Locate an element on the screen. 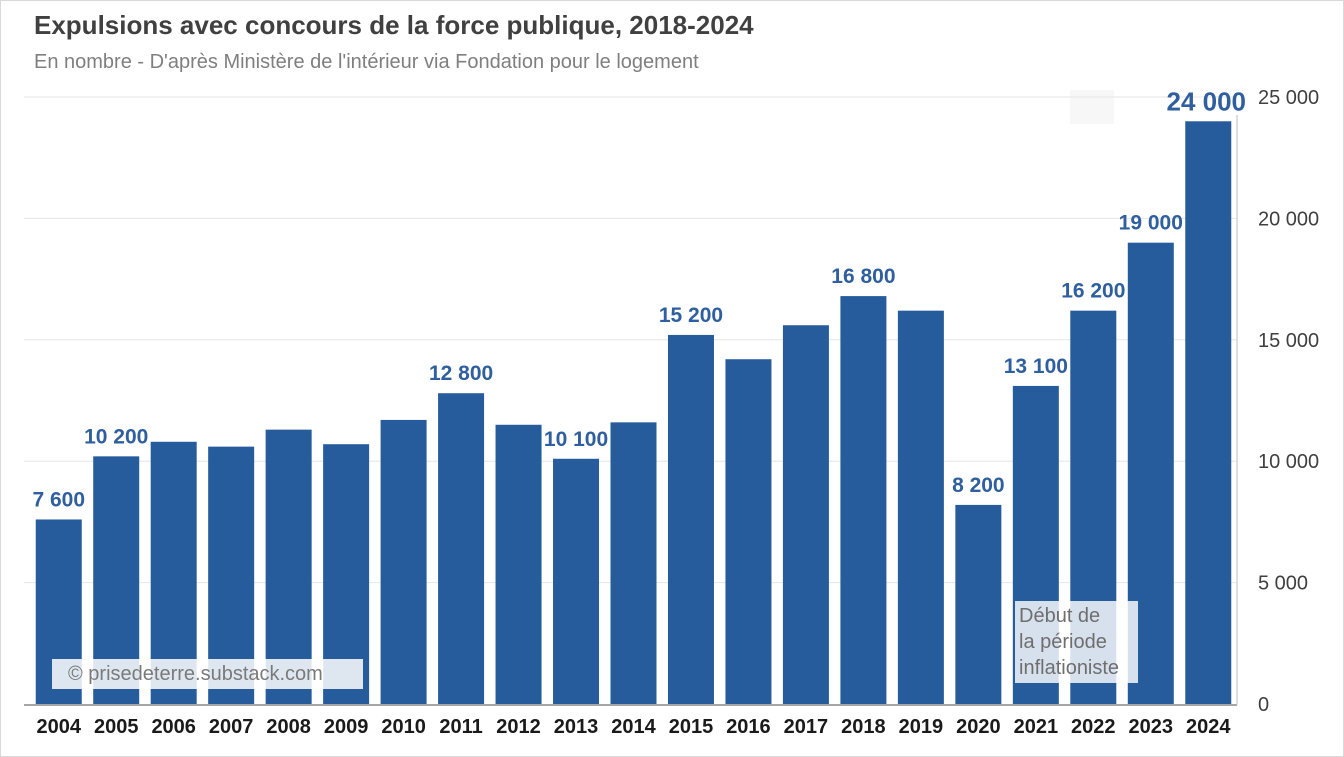  x-tick-label: 2015 is located at coordinates (691, 727).